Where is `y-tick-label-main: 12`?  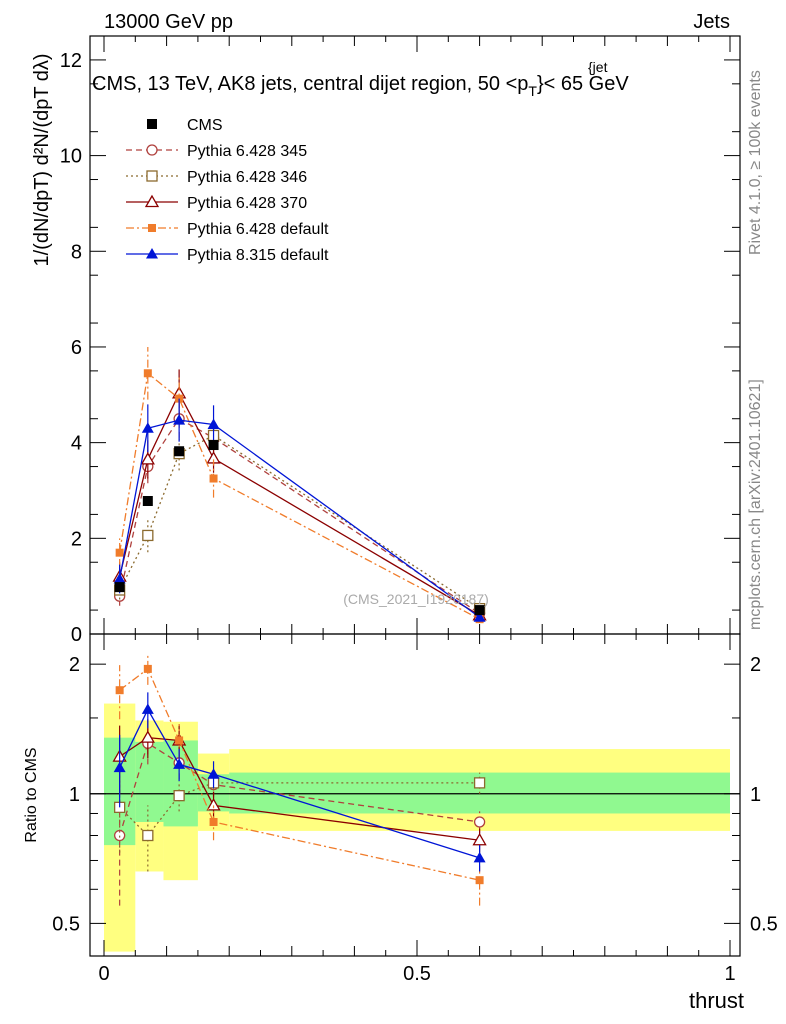 y-tick-label-main: 12 is located at coordinates (71, 61).